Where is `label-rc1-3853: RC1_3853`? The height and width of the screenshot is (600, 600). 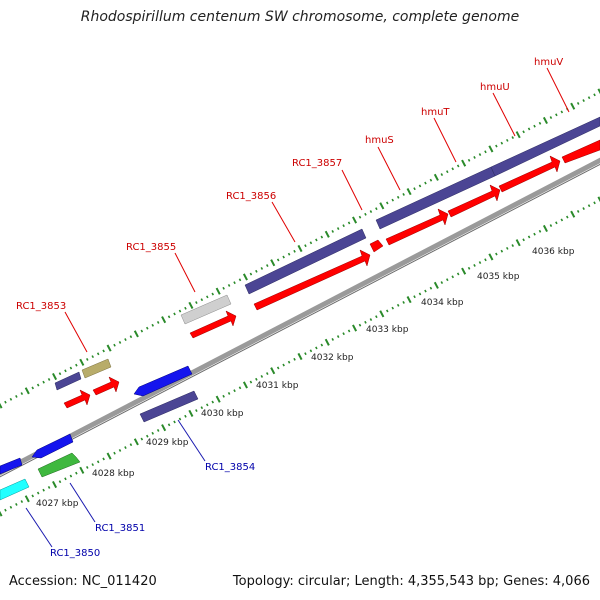
label-rc1-3853: RC1_3853 is located at coordinates (41, 306).